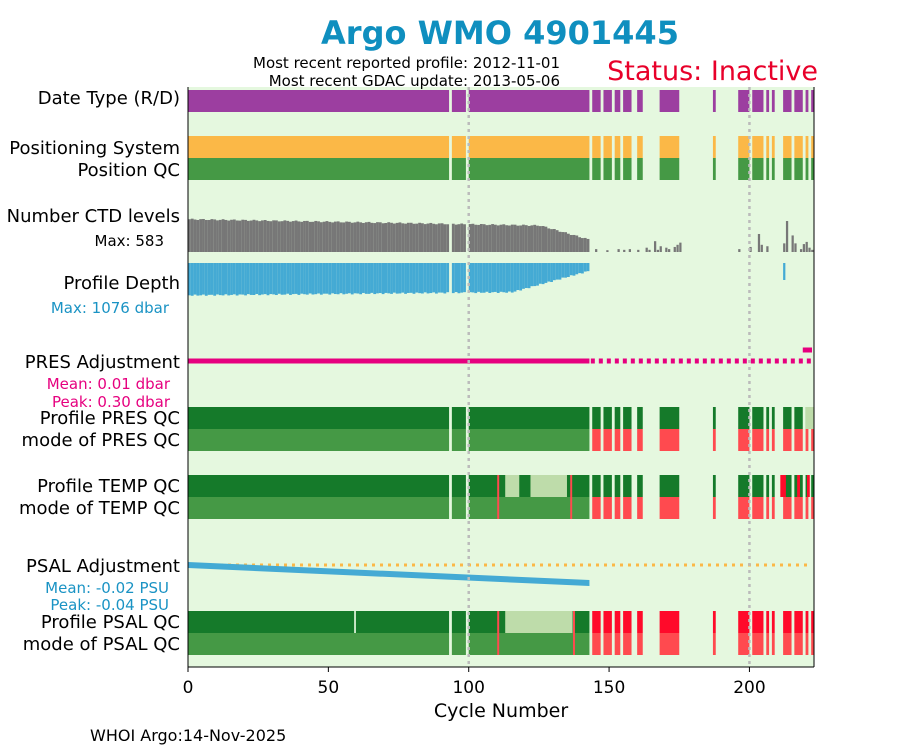  What do you see at coordinates (329, 688) in the screenshot?
I see `x-tick-label: 50` at bounding box center [329, 688].